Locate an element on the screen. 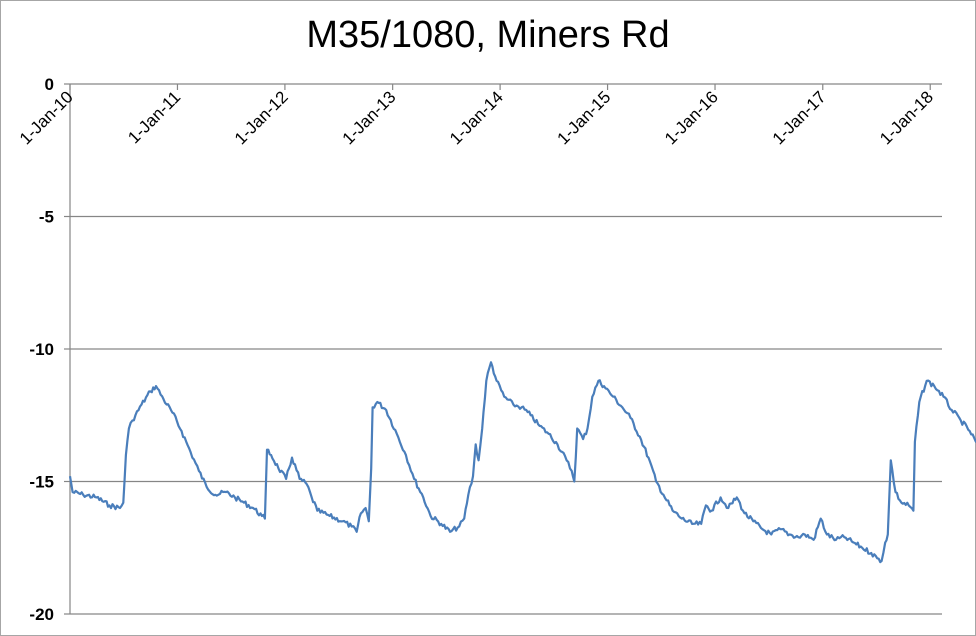  y-tick-labels: 0 -5 -10 -15 -20 is located at coordinates (41, 349).